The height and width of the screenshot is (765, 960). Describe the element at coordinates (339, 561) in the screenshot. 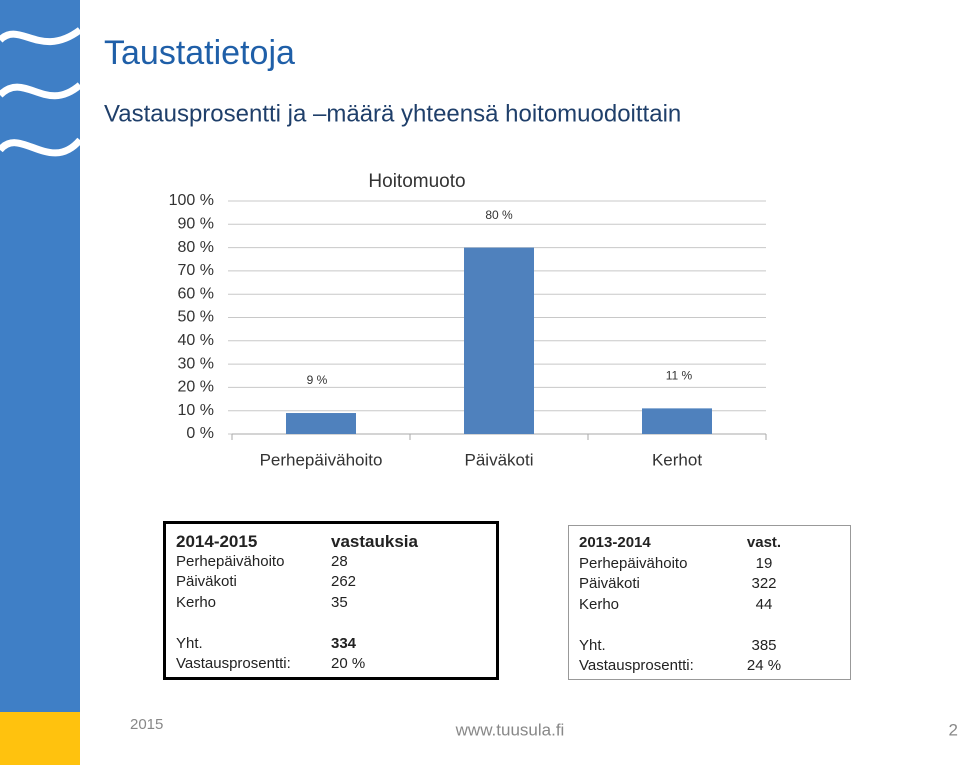

I see `table-cell: 28` at that location.